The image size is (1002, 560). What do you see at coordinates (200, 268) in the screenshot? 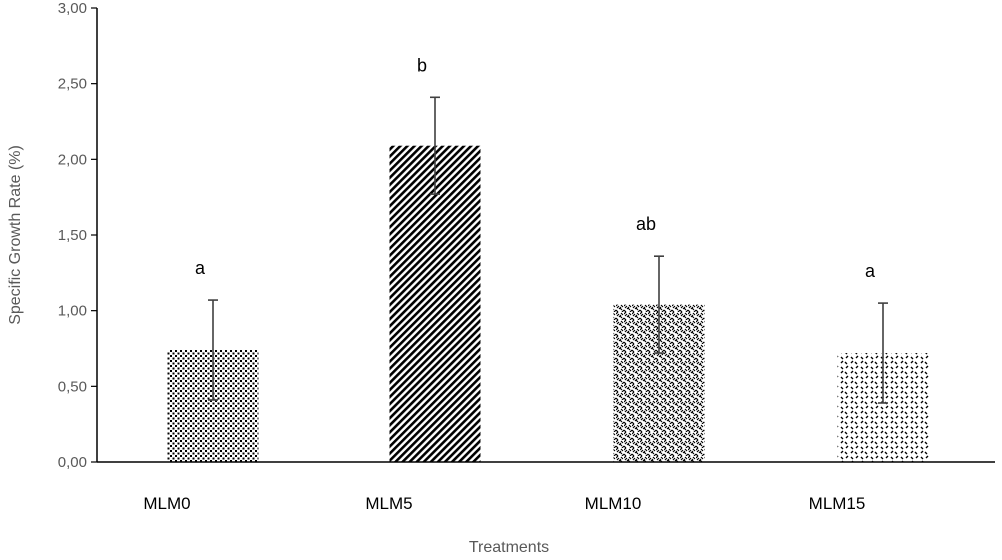
I see `significance-label-mlm0: a` at bounding box center [200, 268].